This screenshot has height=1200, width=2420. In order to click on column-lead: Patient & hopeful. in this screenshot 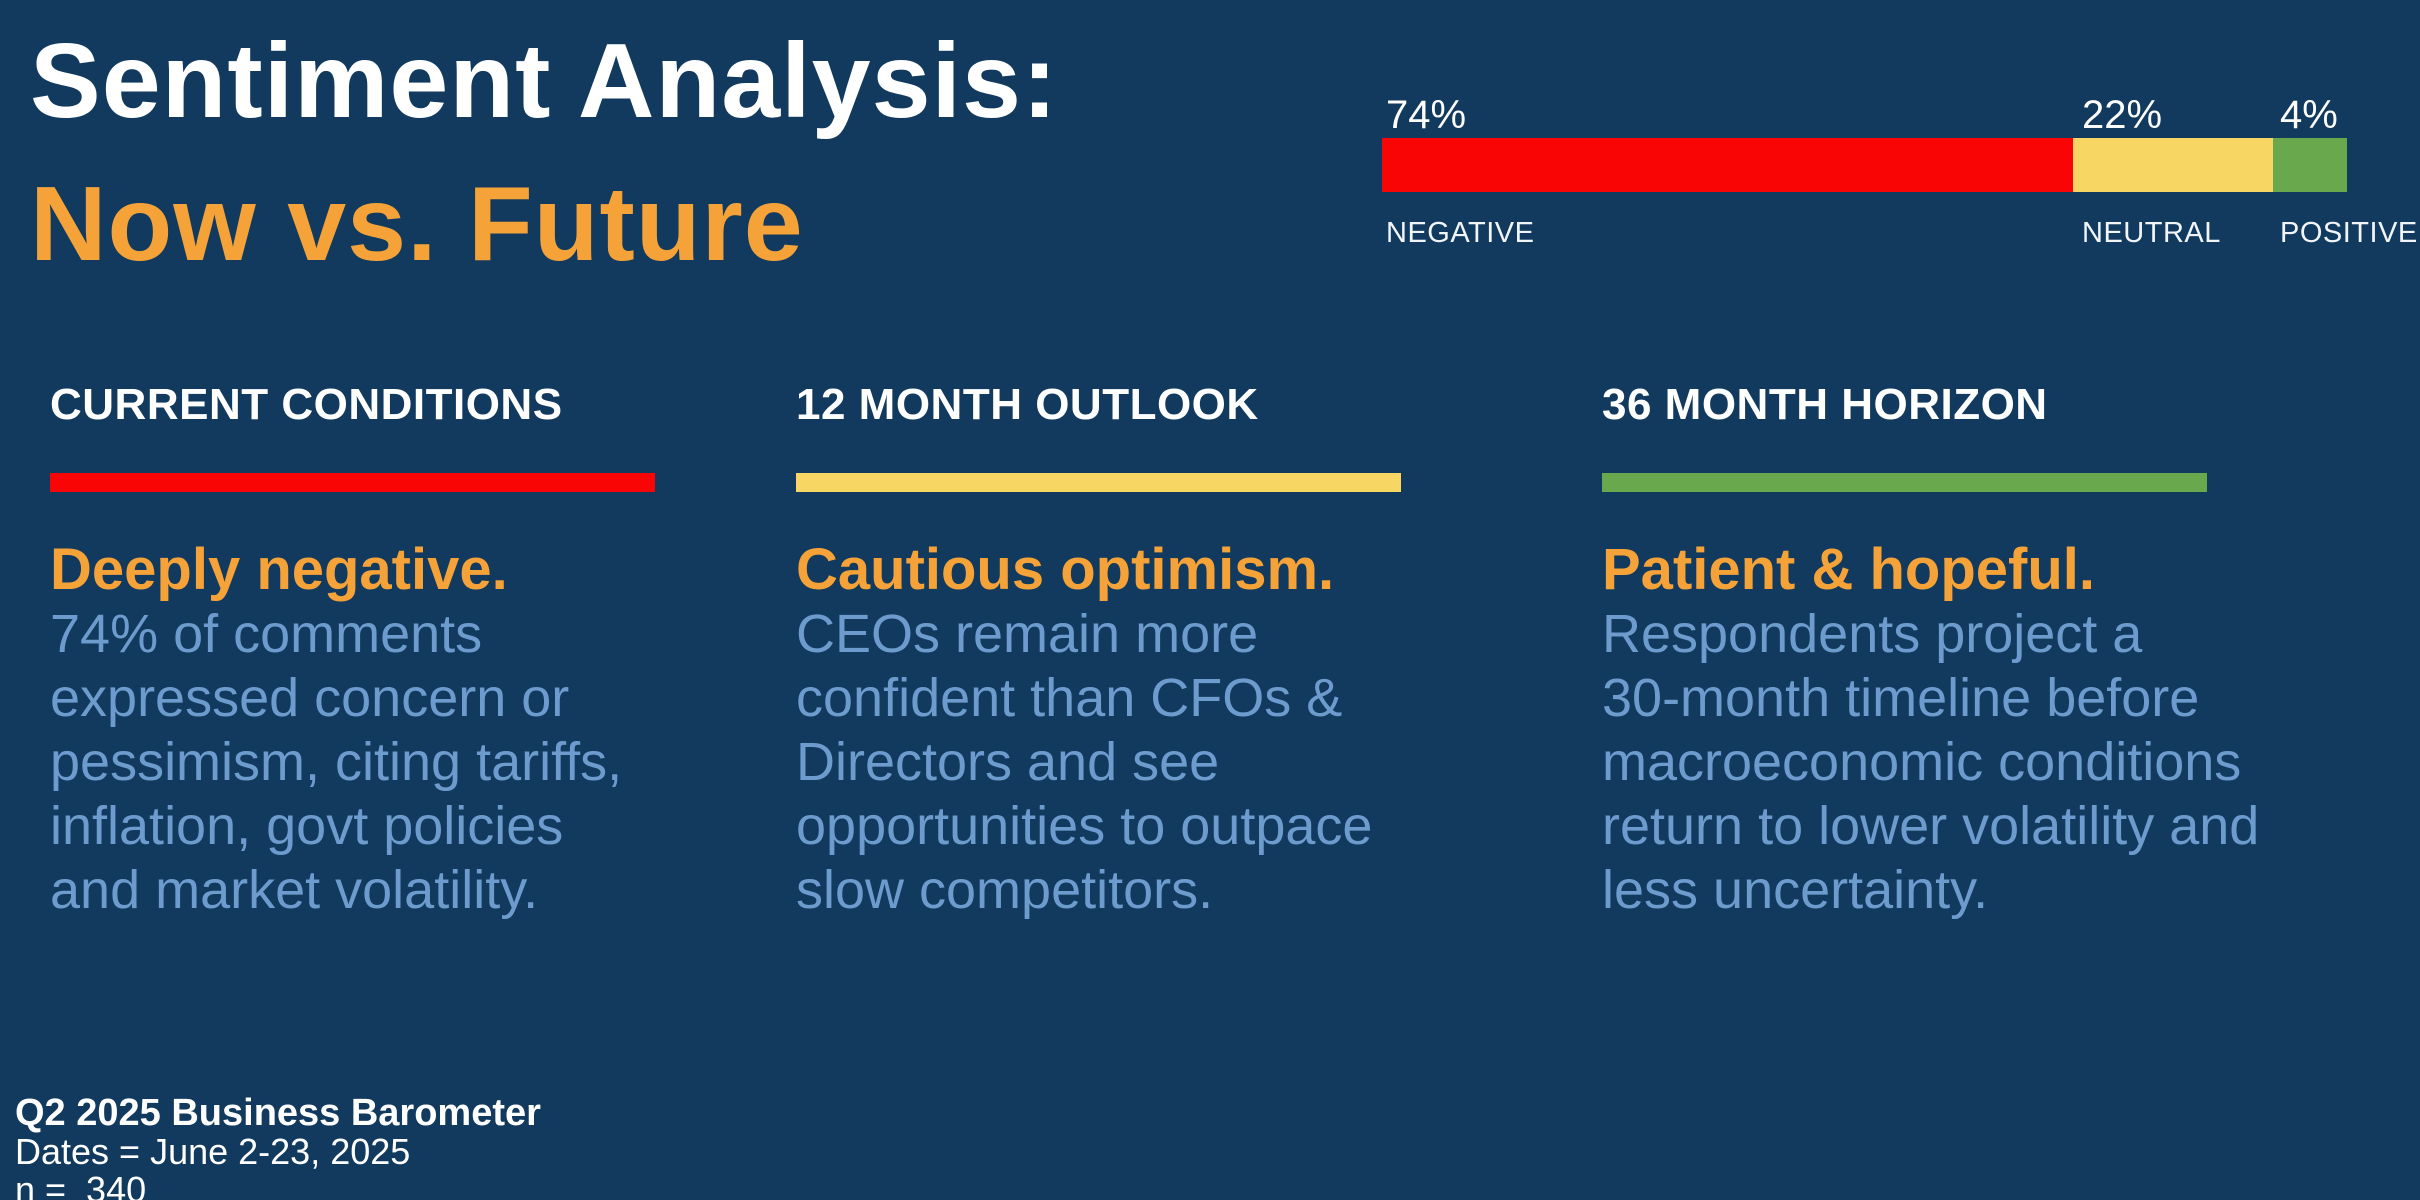, I will do `click(1848, 569)`.